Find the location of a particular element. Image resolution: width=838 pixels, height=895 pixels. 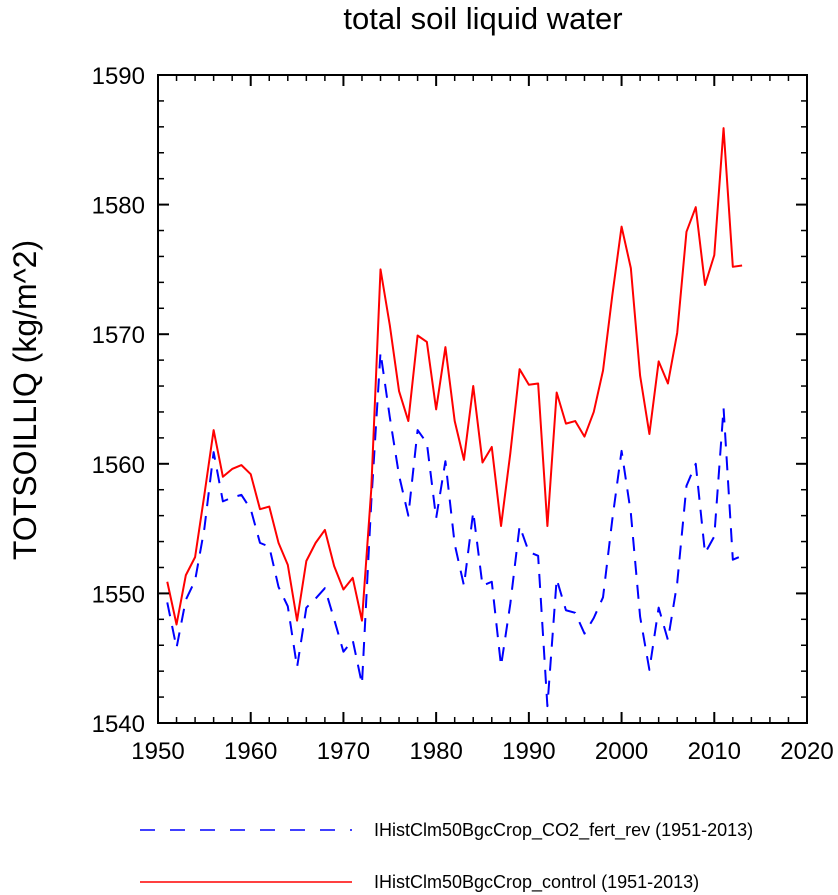

y-tick-label: 1560 is located at coordinates (118, 465).